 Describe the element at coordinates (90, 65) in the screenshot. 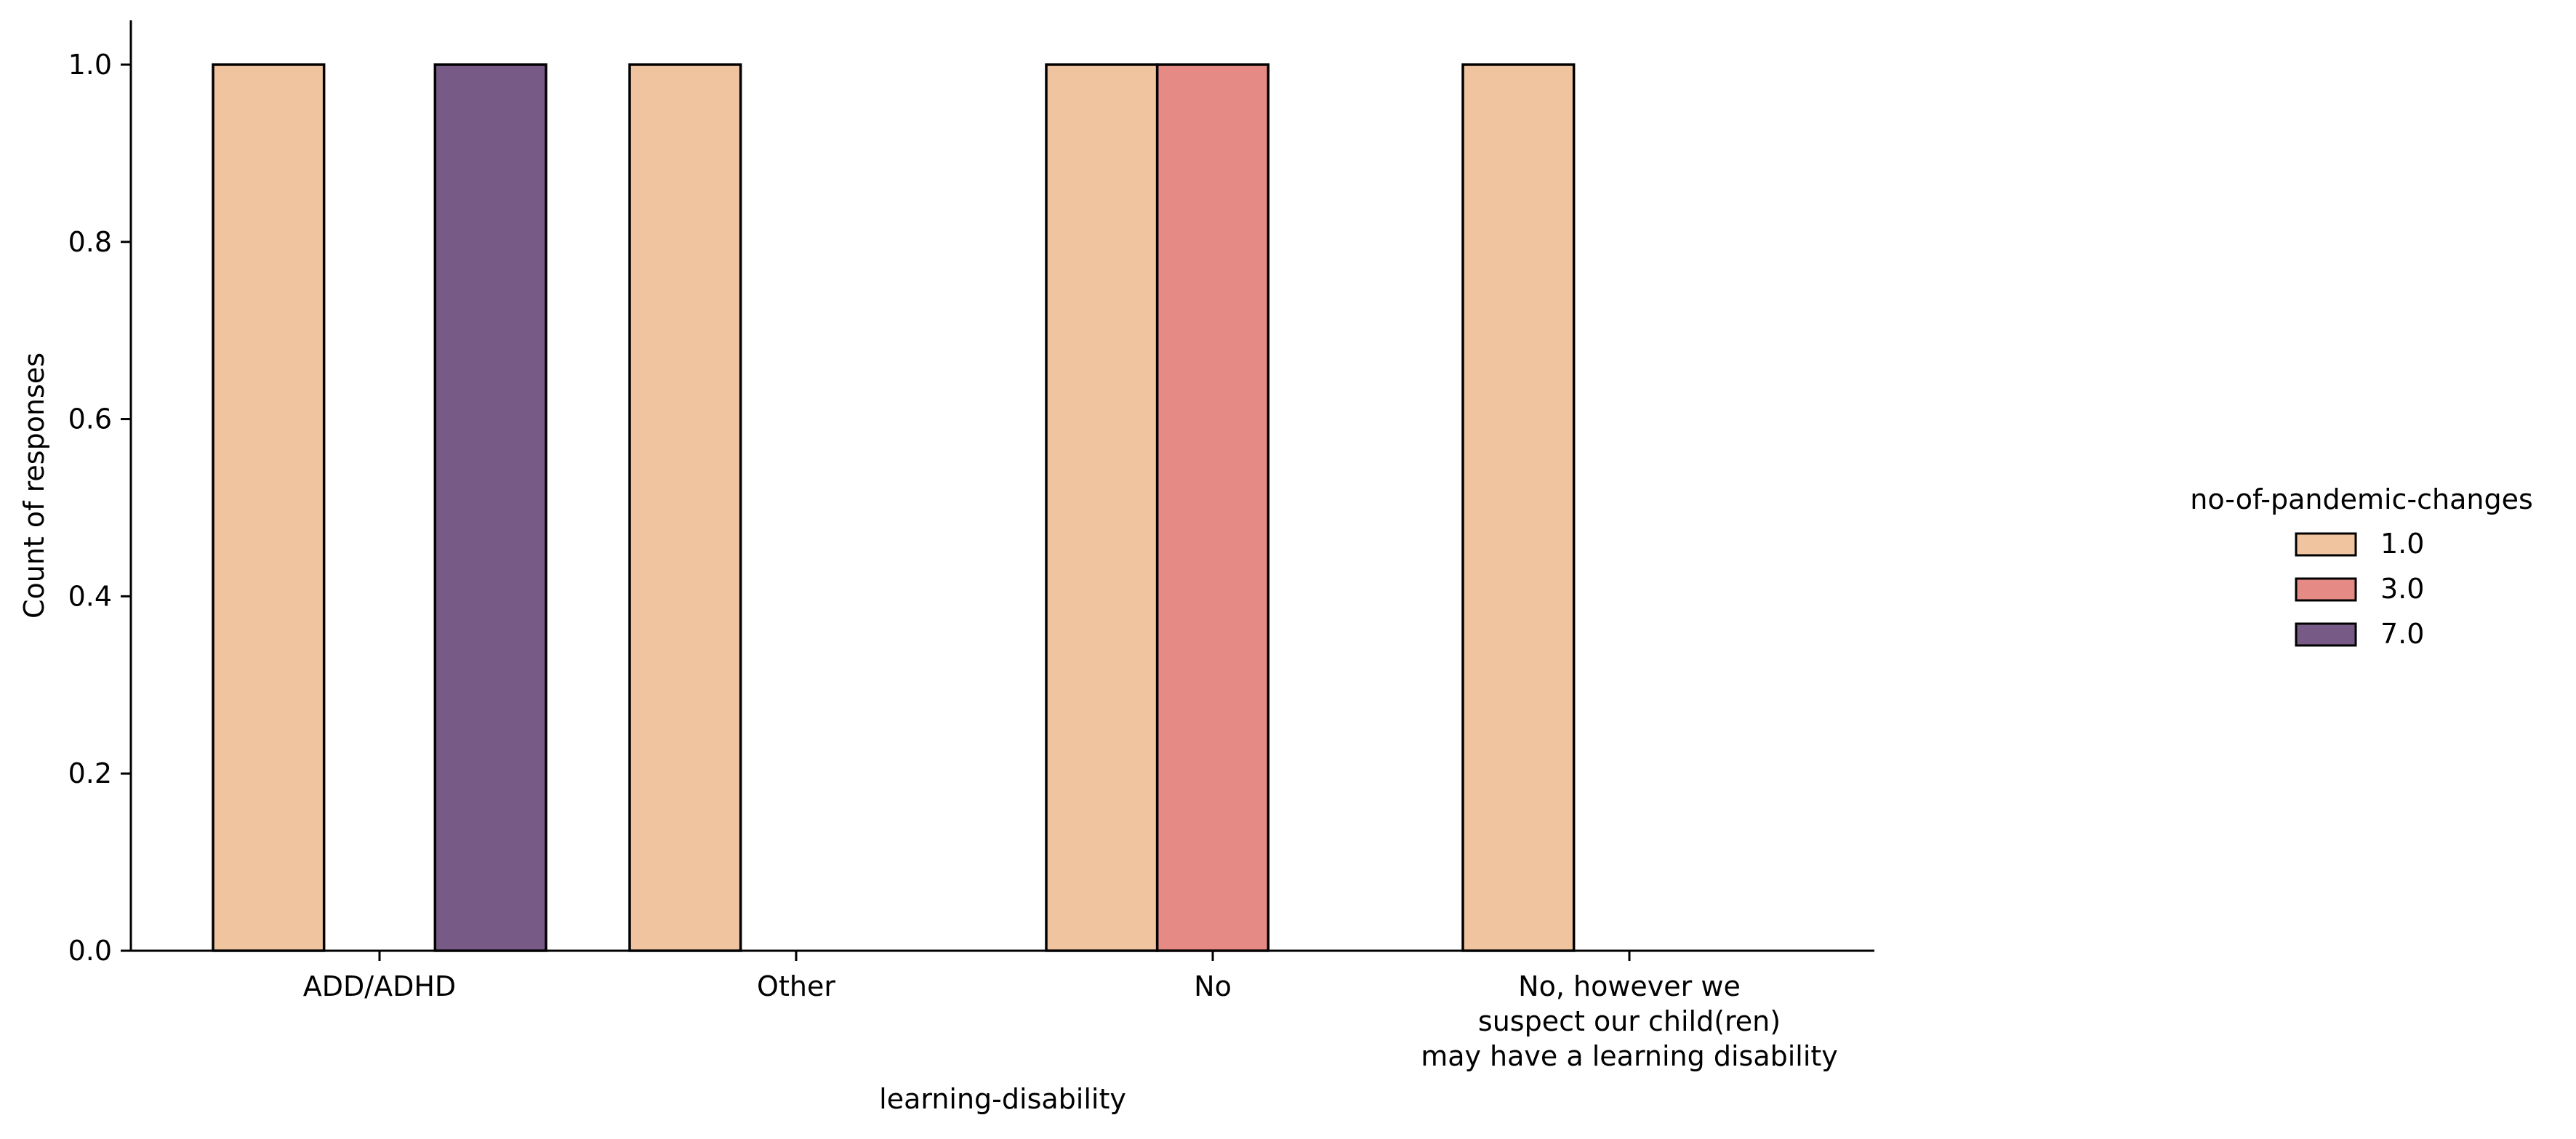

I see `y-tick-label: 1.0` at that location.